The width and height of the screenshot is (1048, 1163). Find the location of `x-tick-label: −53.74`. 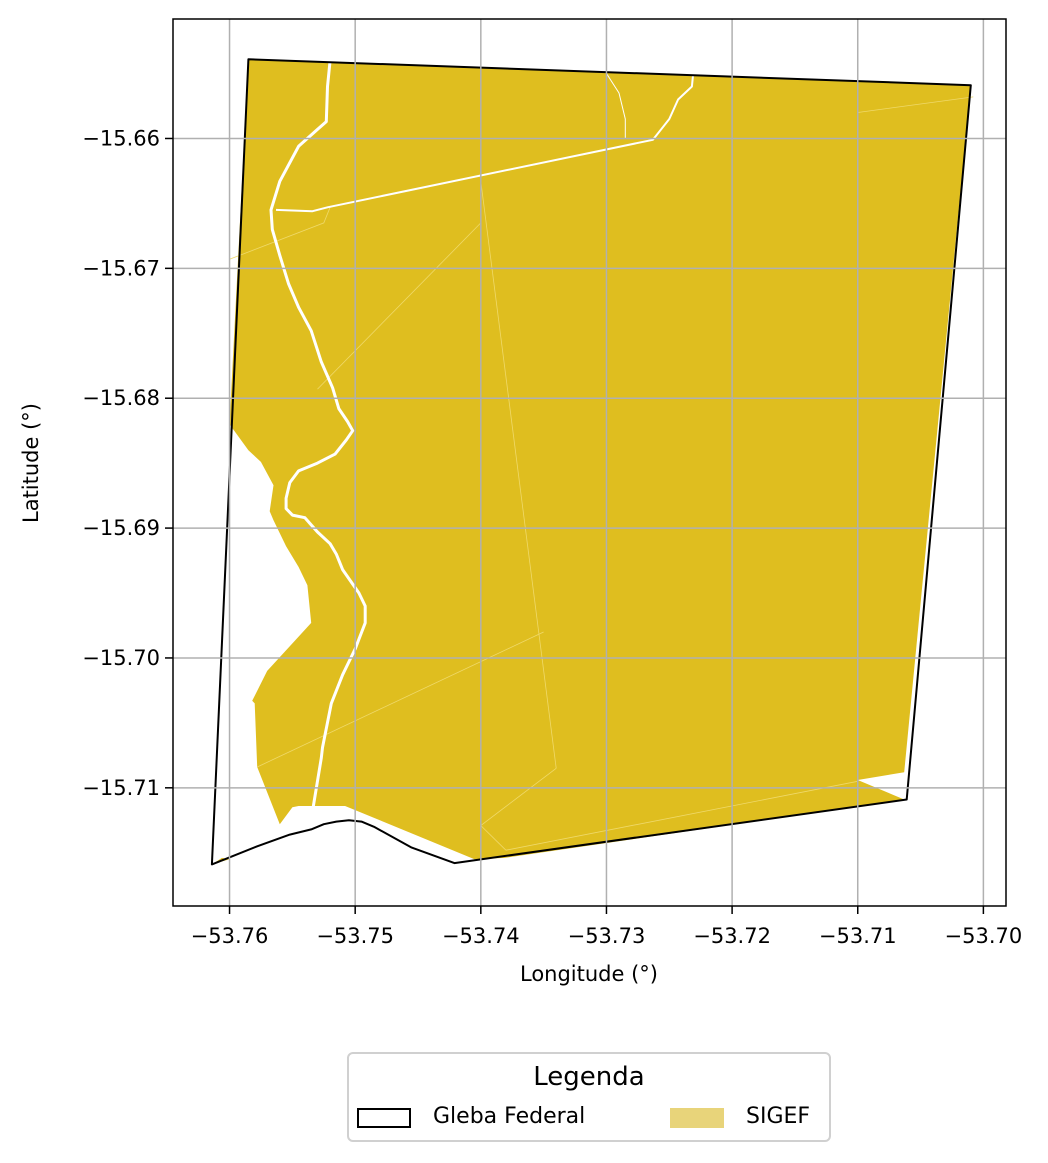

x-tick-label: −53.74 is located at coordinates (481, 936).